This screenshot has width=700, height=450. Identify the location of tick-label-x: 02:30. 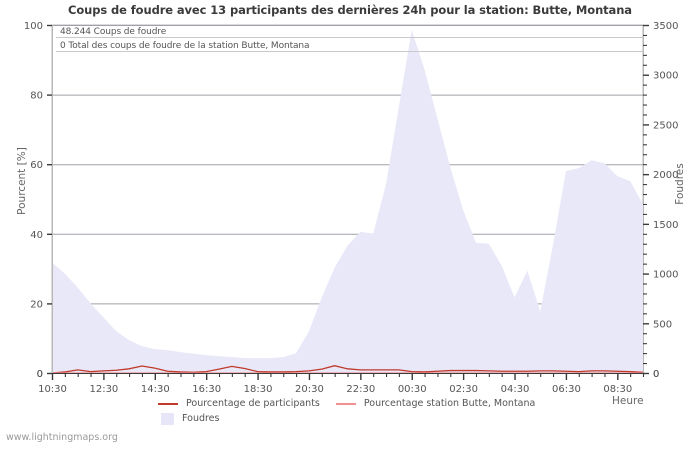
(463, 389).